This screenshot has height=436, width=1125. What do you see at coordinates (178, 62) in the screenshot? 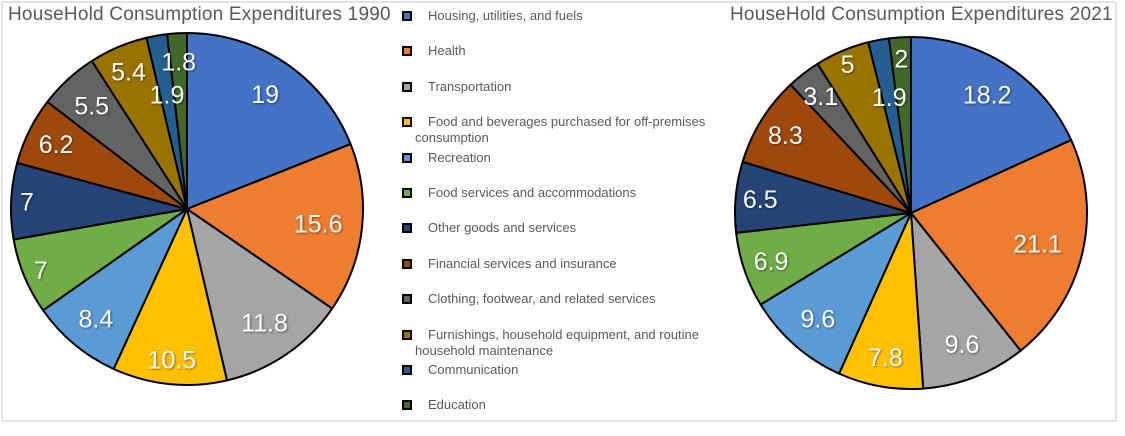
I see `pie-data-label: 1.8` at bounding box center [178, 62].